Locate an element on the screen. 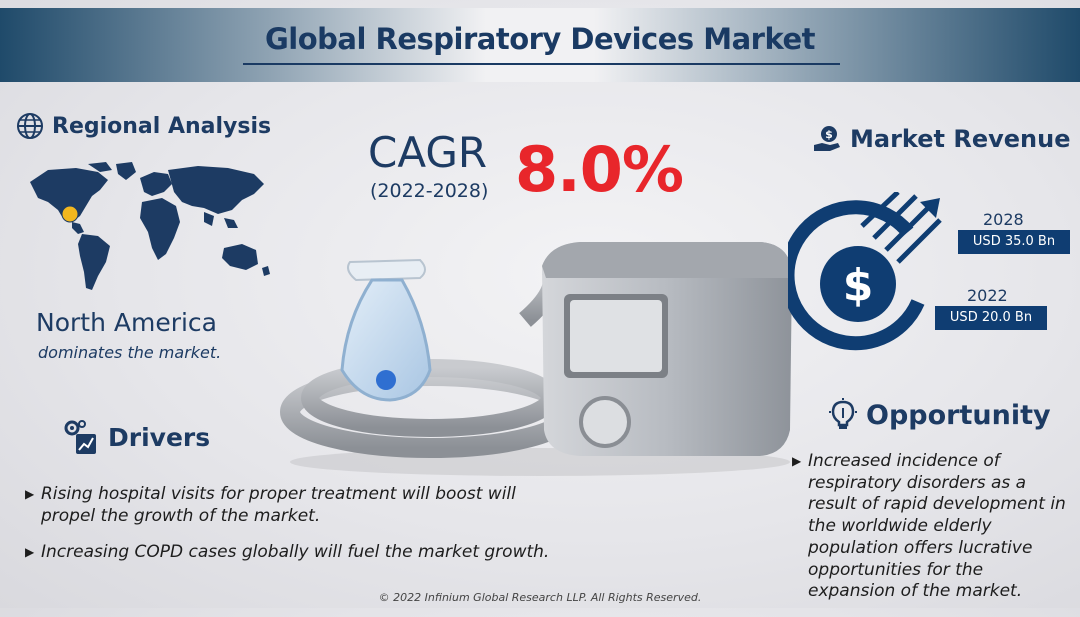 The height and width of the screenshot is (617, 1080). drivers-heading: Drivers is located at coordinates (136, 437).